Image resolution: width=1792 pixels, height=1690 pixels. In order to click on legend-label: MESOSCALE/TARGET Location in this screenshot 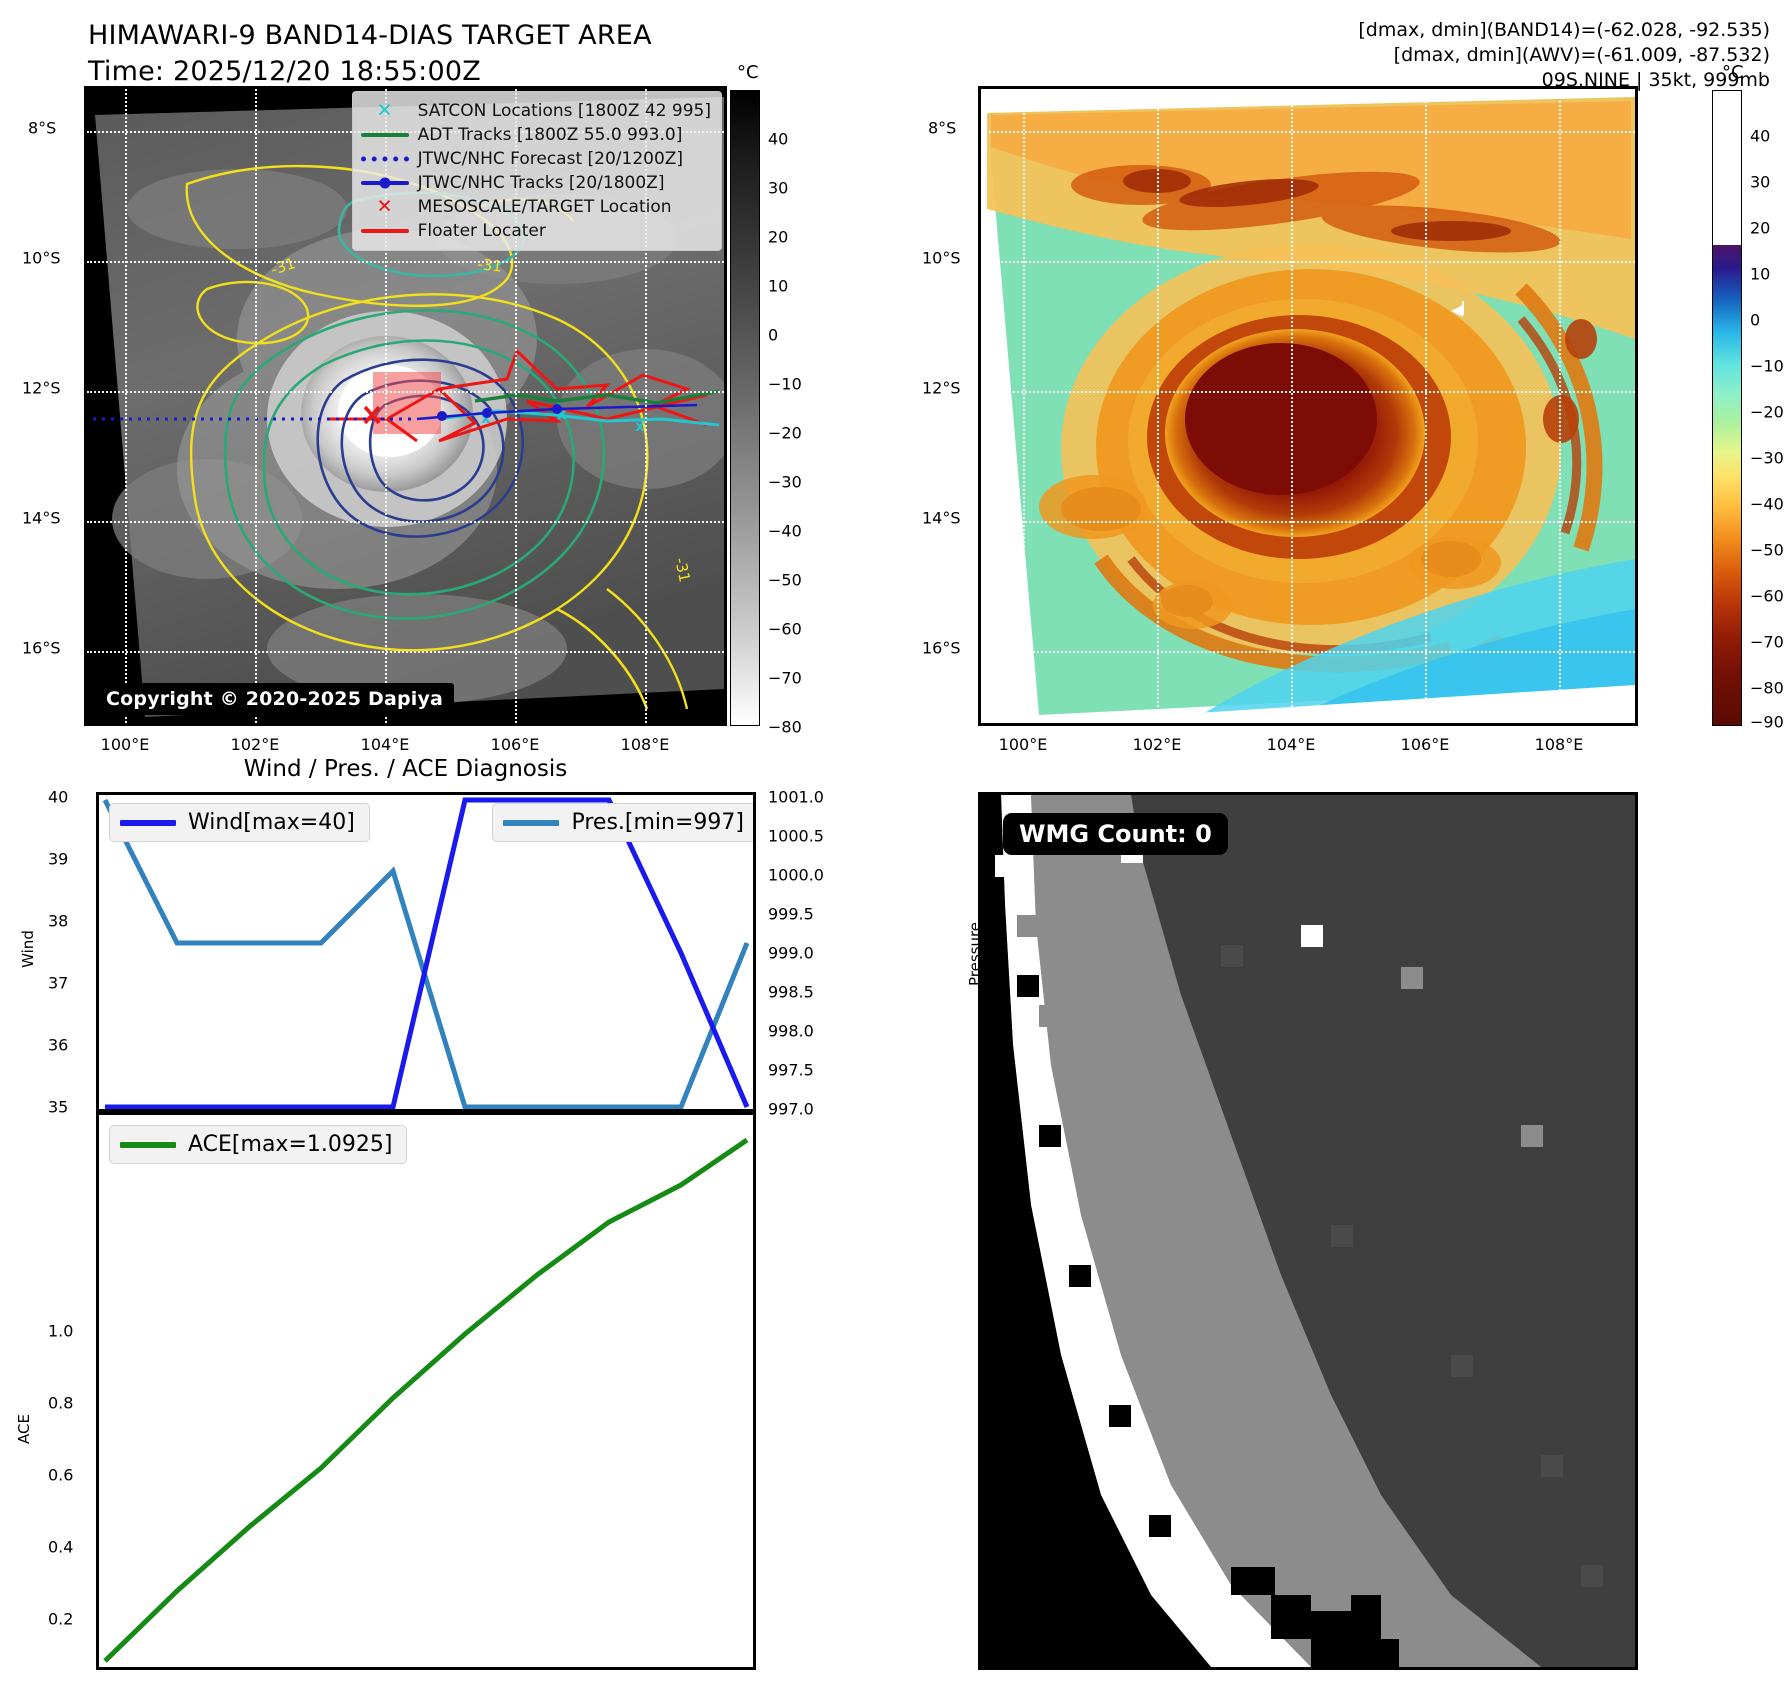, I will do `click(544, 207)`.